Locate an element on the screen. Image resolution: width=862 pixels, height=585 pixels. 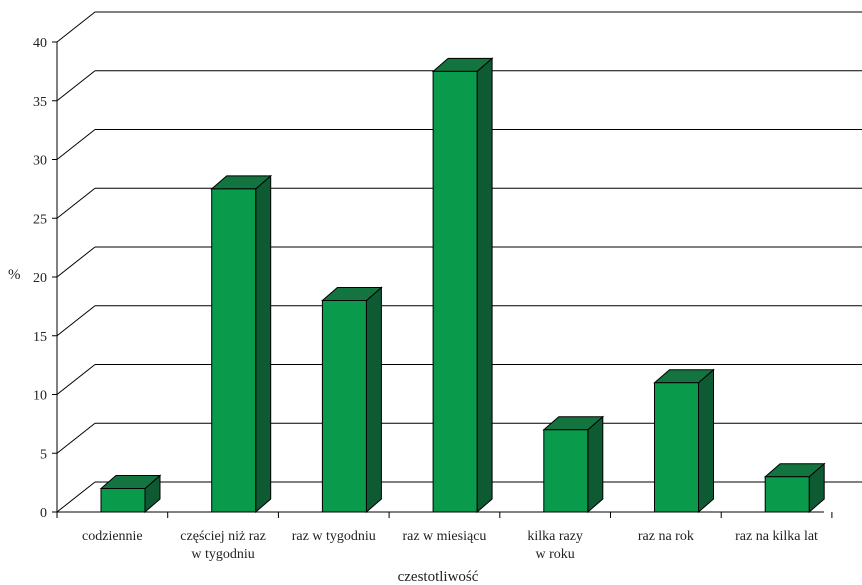
x-category-label: raz w tygodniu is located at coordinates (334, 536).